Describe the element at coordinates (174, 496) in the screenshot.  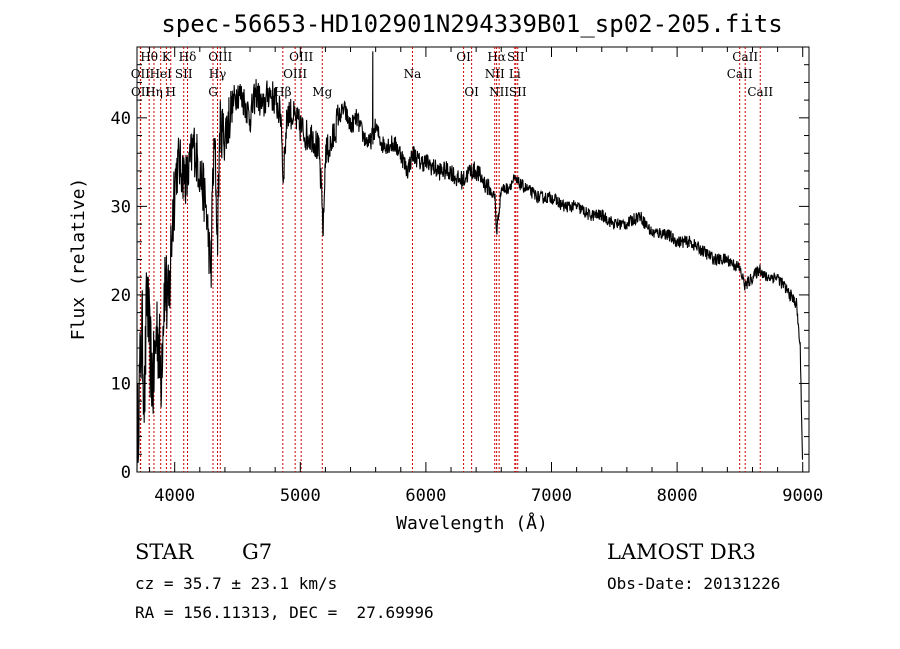
I see `x-tick-label: 4000` at that location.